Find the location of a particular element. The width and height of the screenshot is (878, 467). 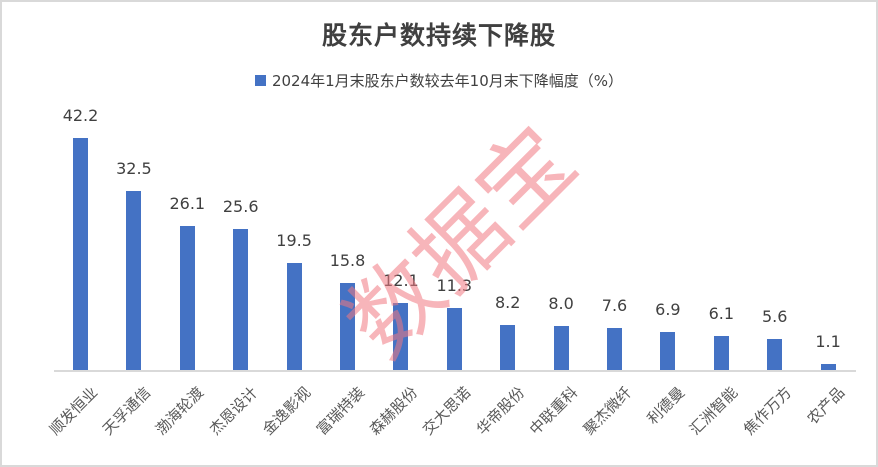

chart-legend: 2024年1月末股东户数较去年10月末下降幅度（%） is located at coordinates (439, 80).